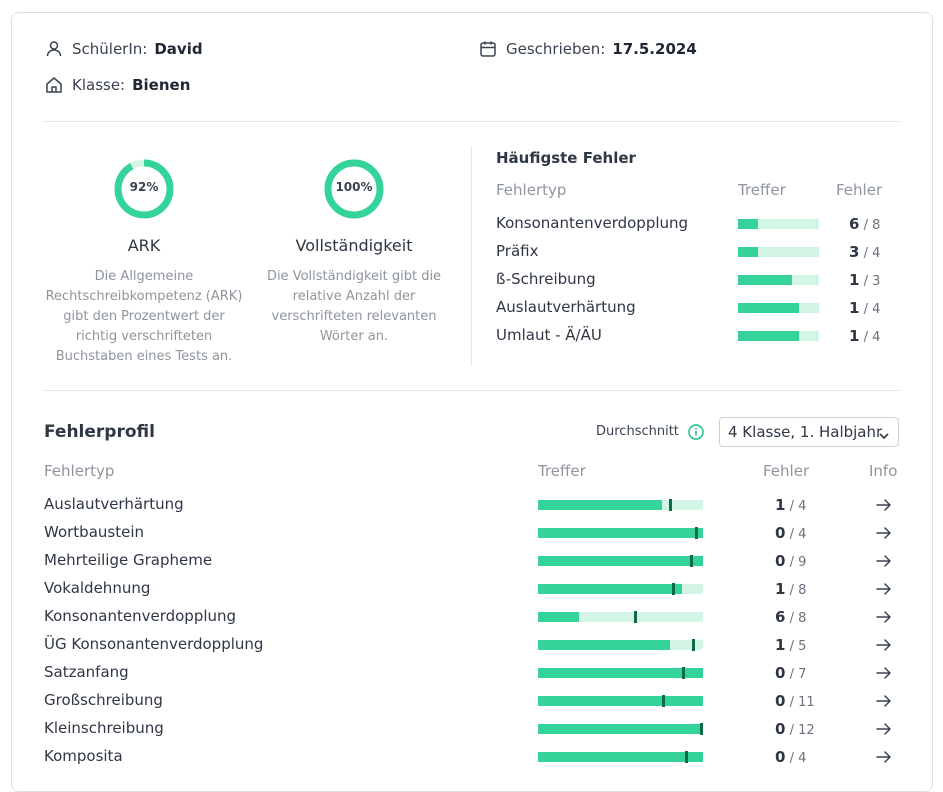 The height and width of the screenshot is (792, 943). What do you see at coordinates (798, 562) in the screenshot?
I see `error-total: / 9` at bounding box center [798, 562].